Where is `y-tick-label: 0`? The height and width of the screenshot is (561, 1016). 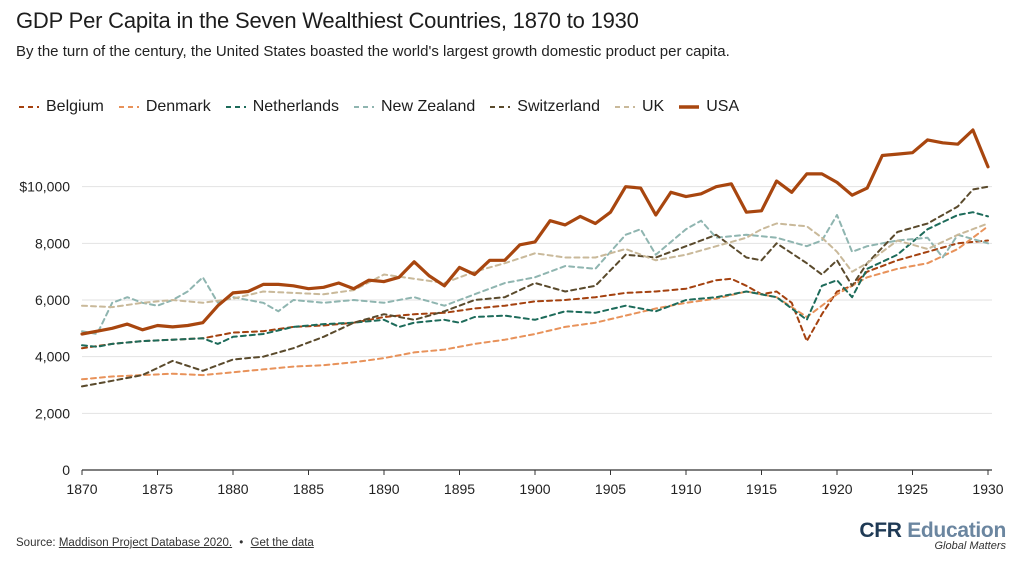 y-tick-label: 0 is located at coordinates (66, 470).